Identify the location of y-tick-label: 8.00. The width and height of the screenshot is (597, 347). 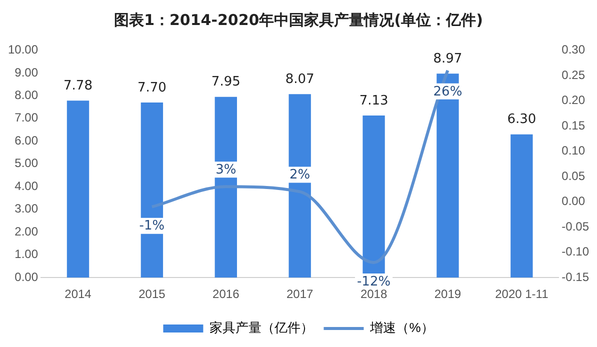
(26, 95).